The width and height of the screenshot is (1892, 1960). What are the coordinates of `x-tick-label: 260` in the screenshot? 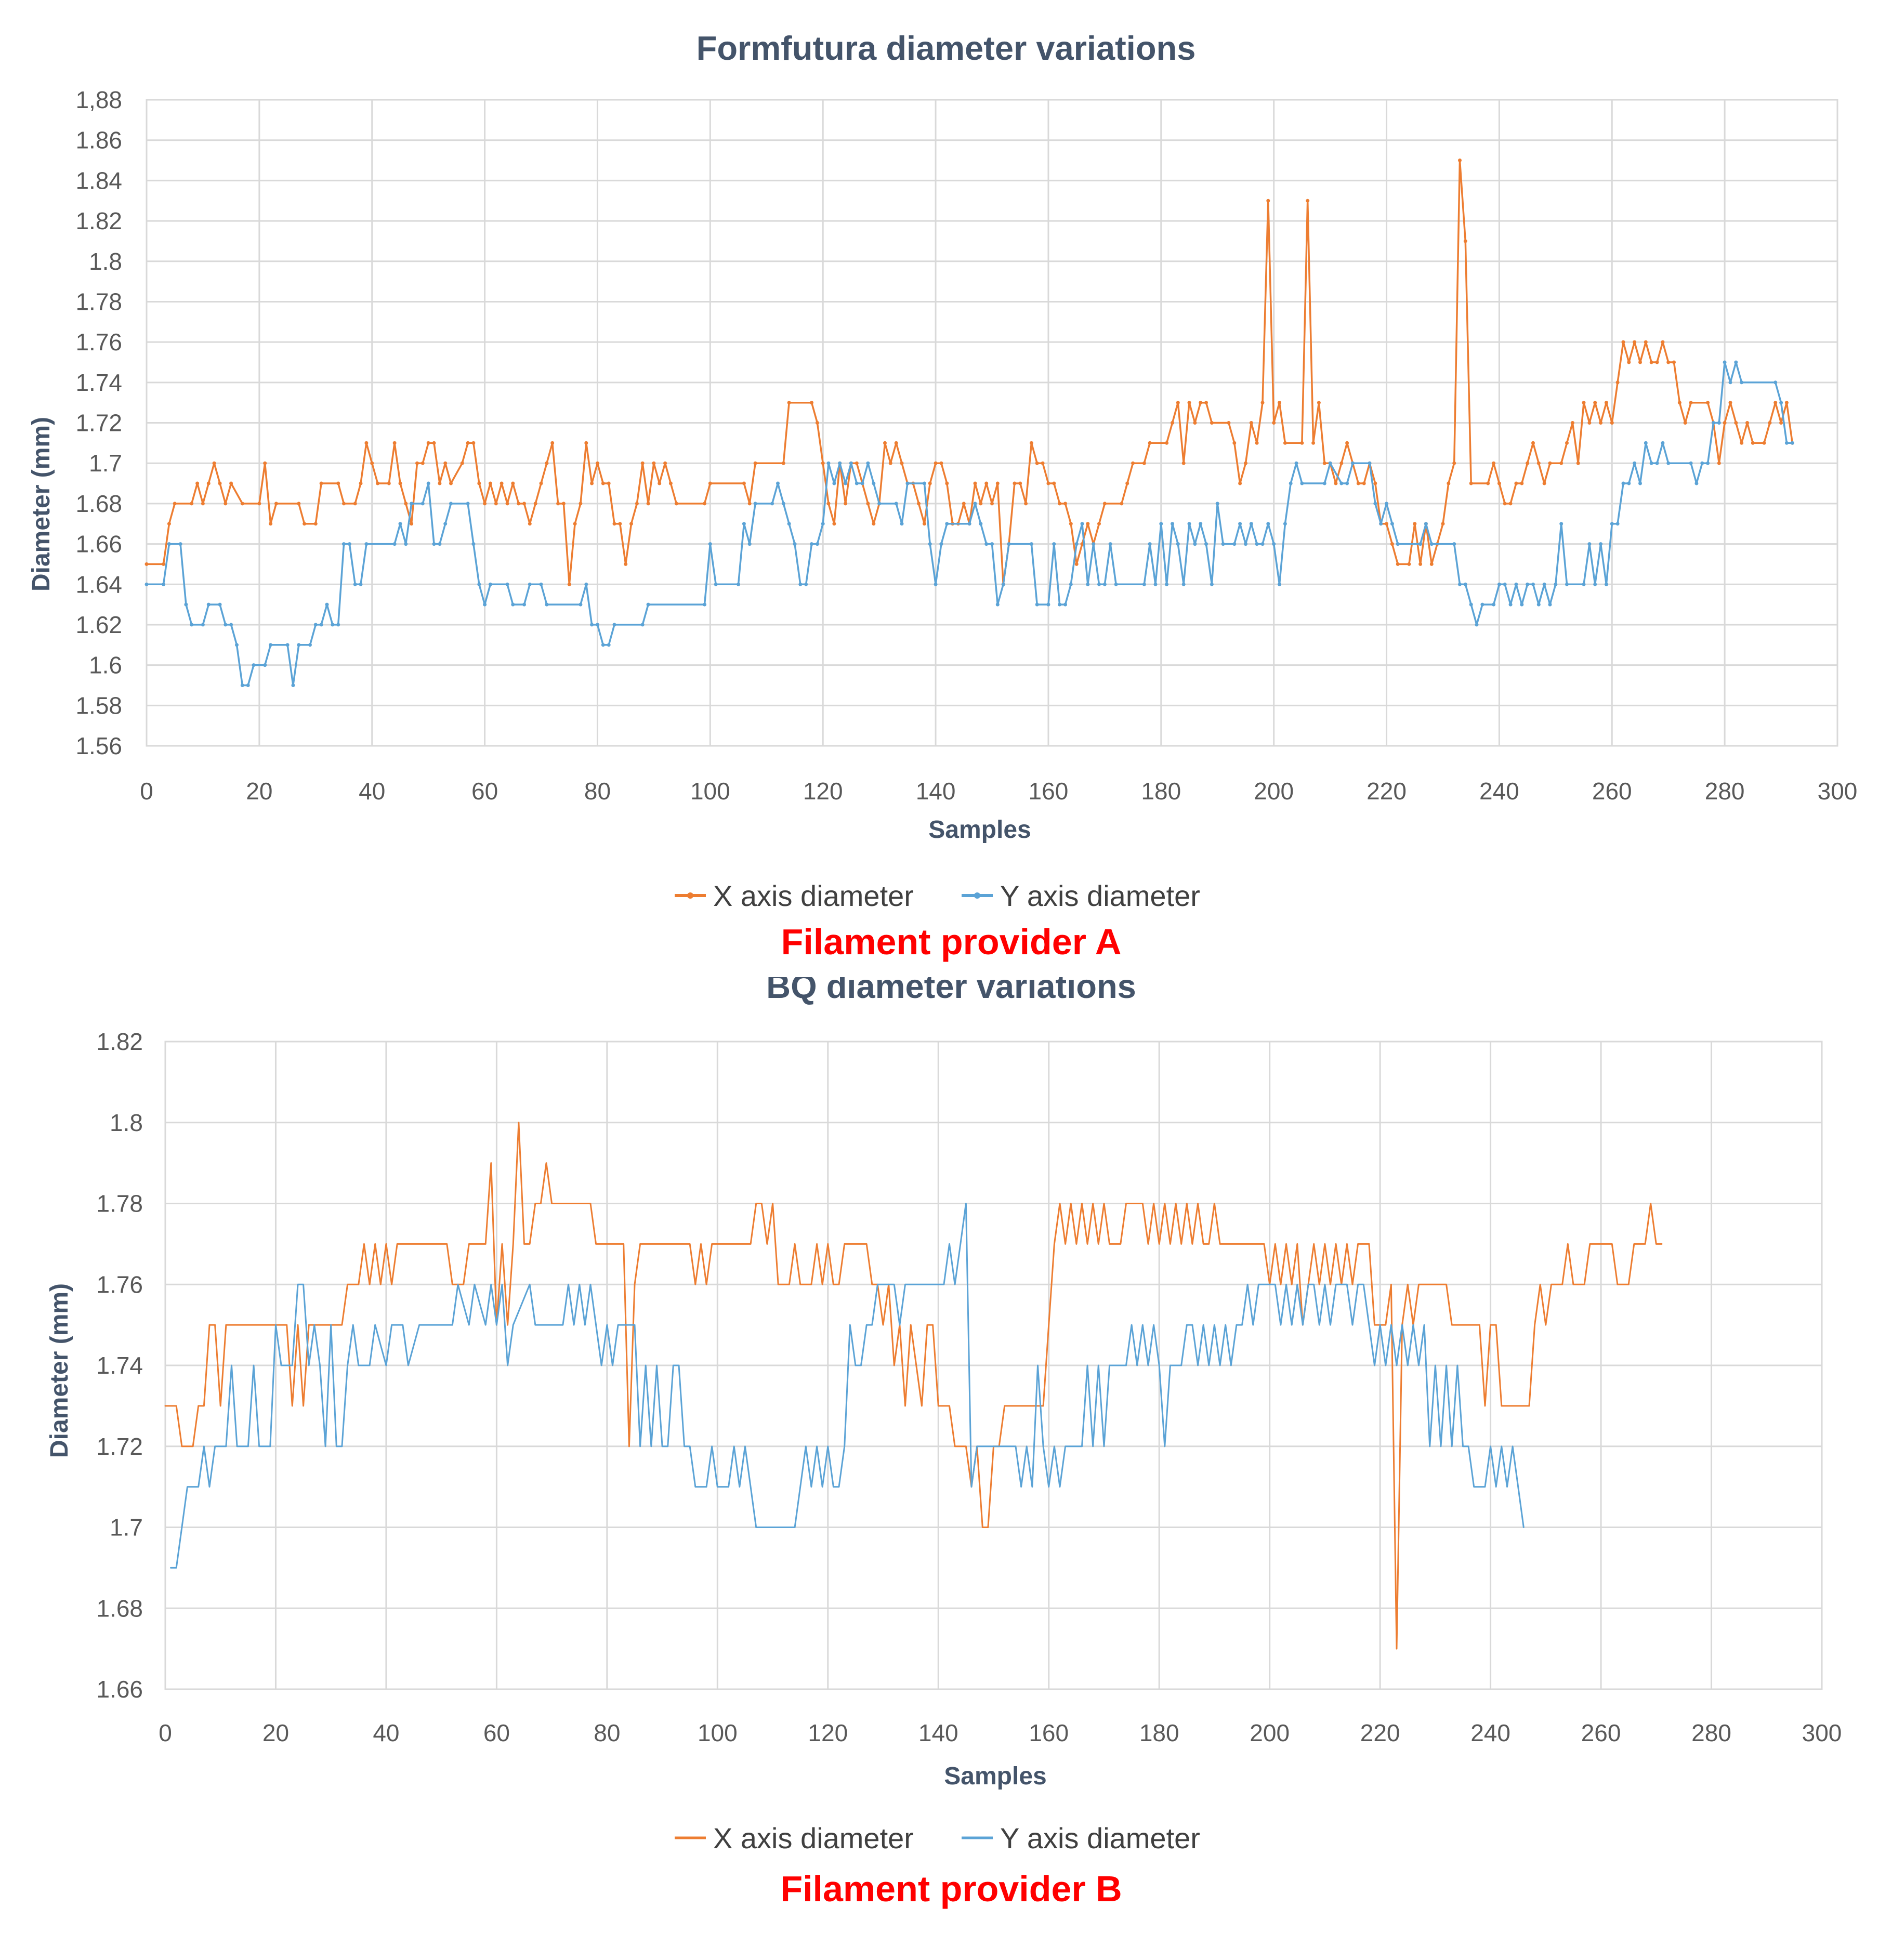 It's located at (1601, 1732).